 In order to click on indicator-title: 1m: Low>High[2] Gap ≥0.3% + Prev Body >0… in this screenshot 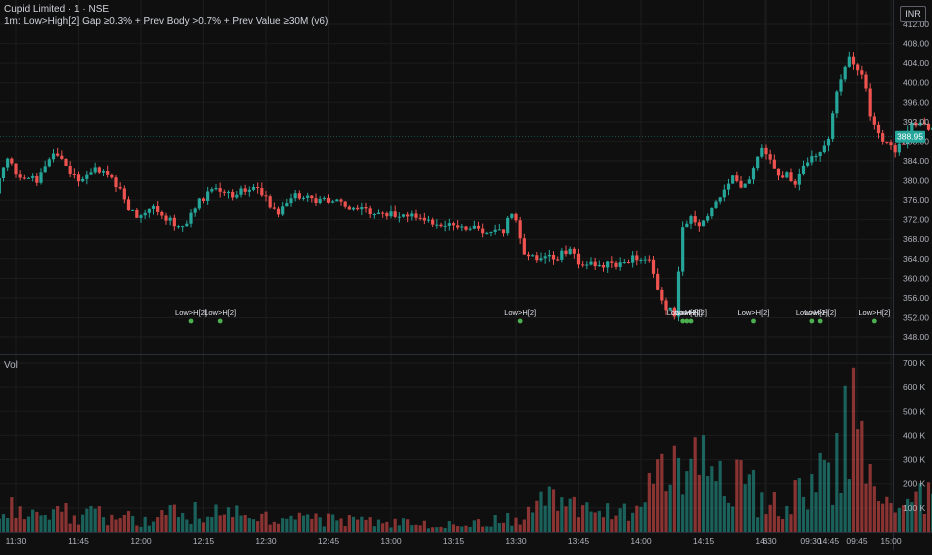, I will do `click(166, 21)`.